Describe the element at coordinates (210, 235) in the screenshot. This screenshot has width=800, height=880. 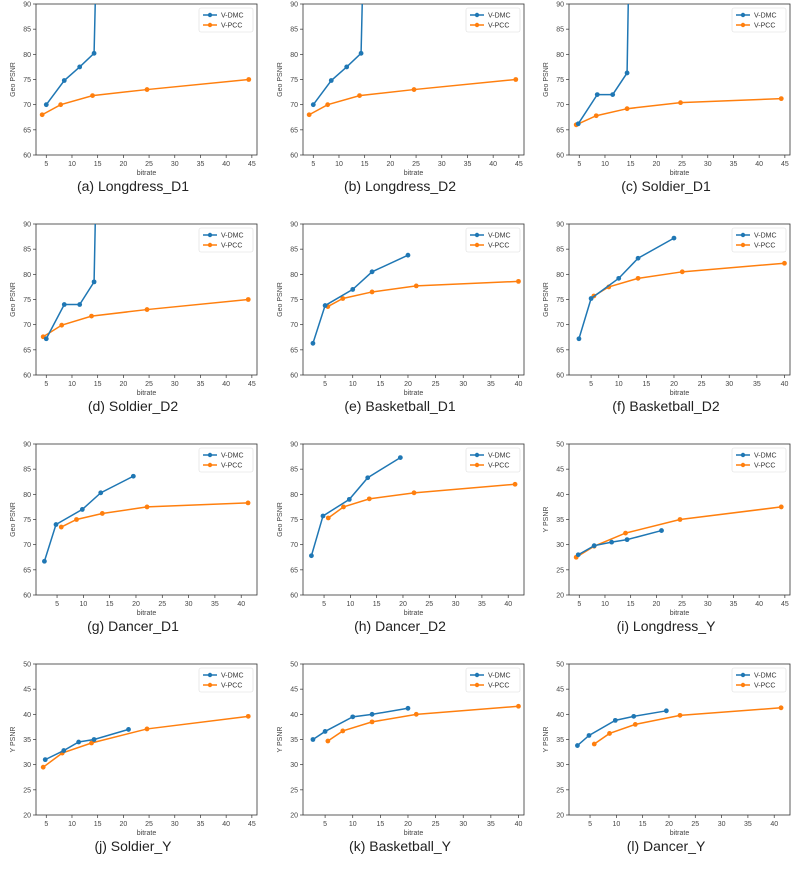
I see `legend-marker-v-dmc` at that location.